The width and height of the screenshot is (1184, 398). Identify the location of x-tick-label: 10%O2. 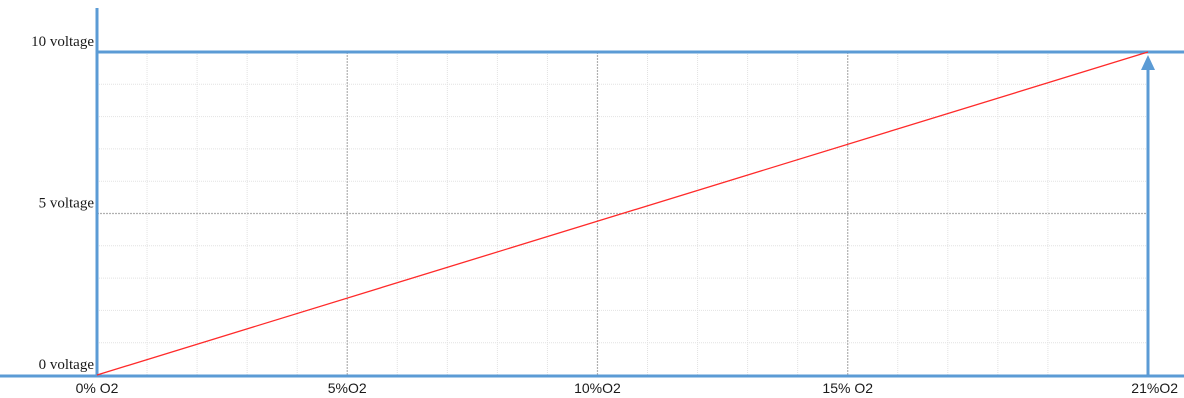
(597, 388).